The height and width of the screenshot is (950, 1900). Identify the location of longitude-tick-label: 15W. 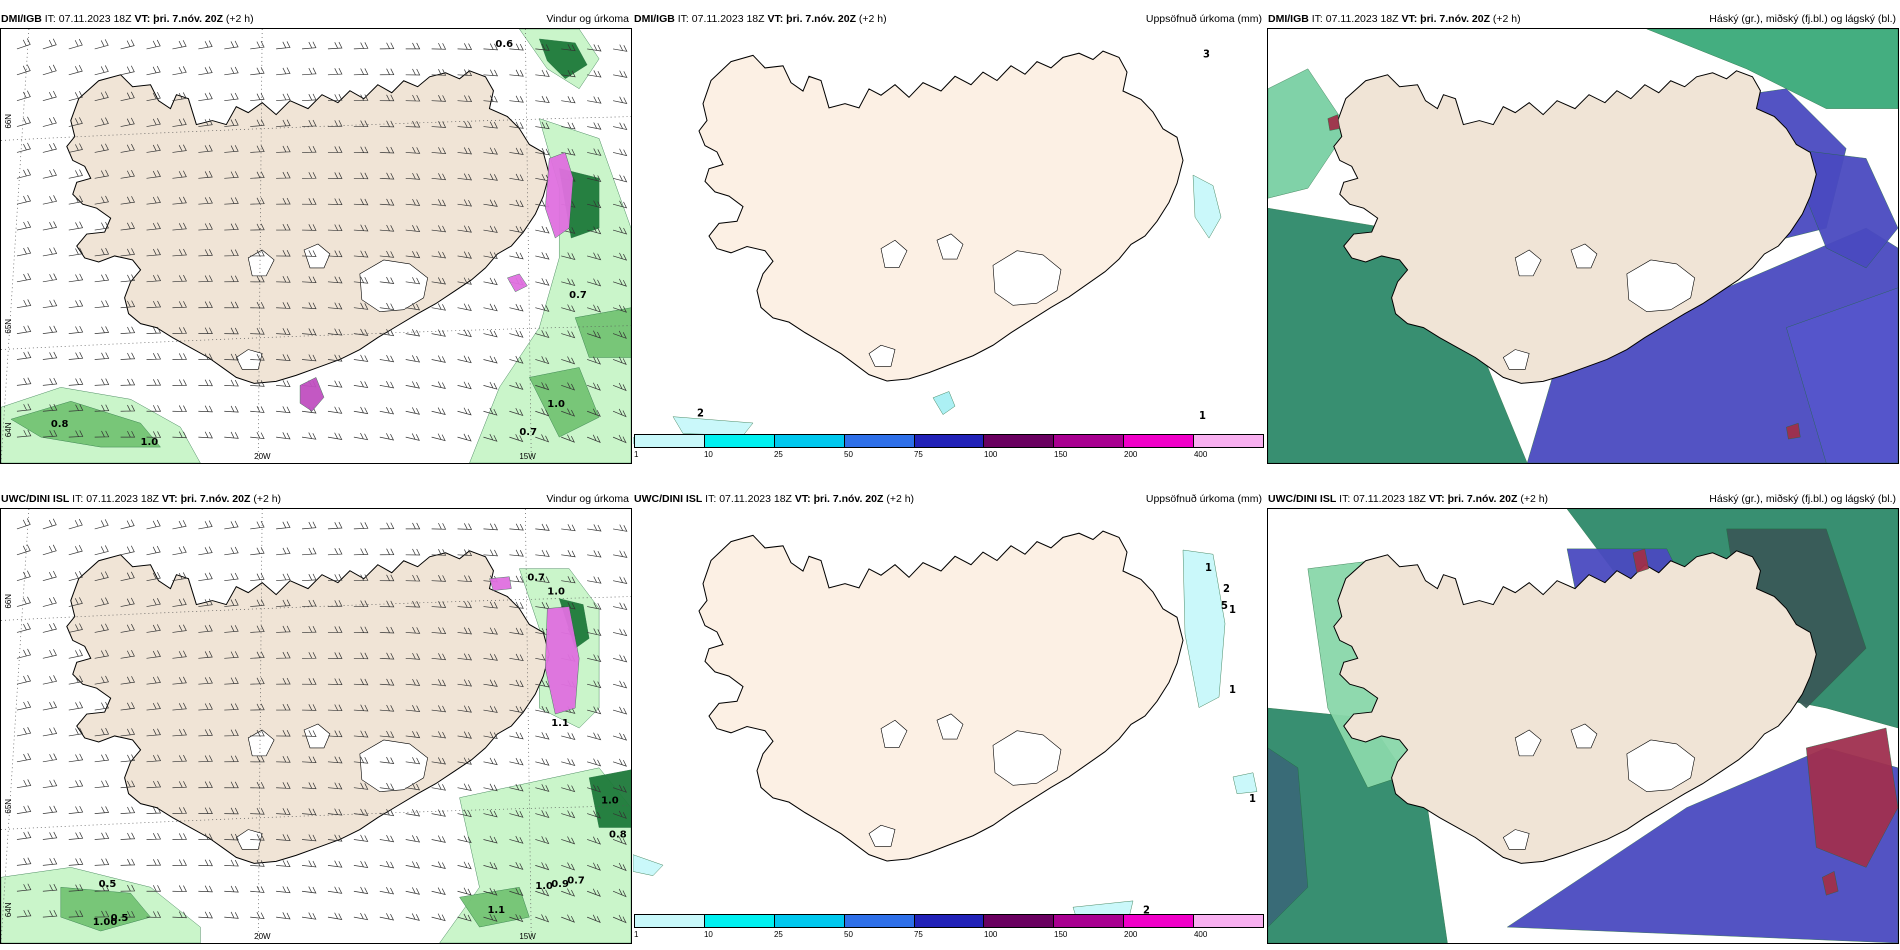
(527, 936).